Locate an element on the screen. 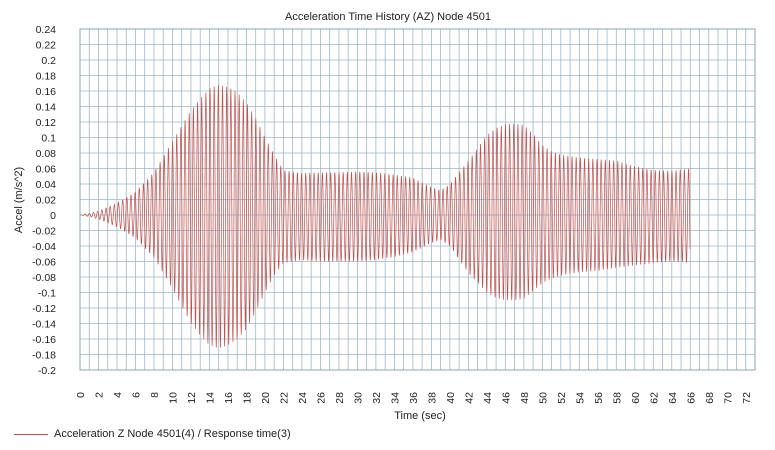  y-axis-label: Accel (m/s^2) is located at coordinates (19, 200).